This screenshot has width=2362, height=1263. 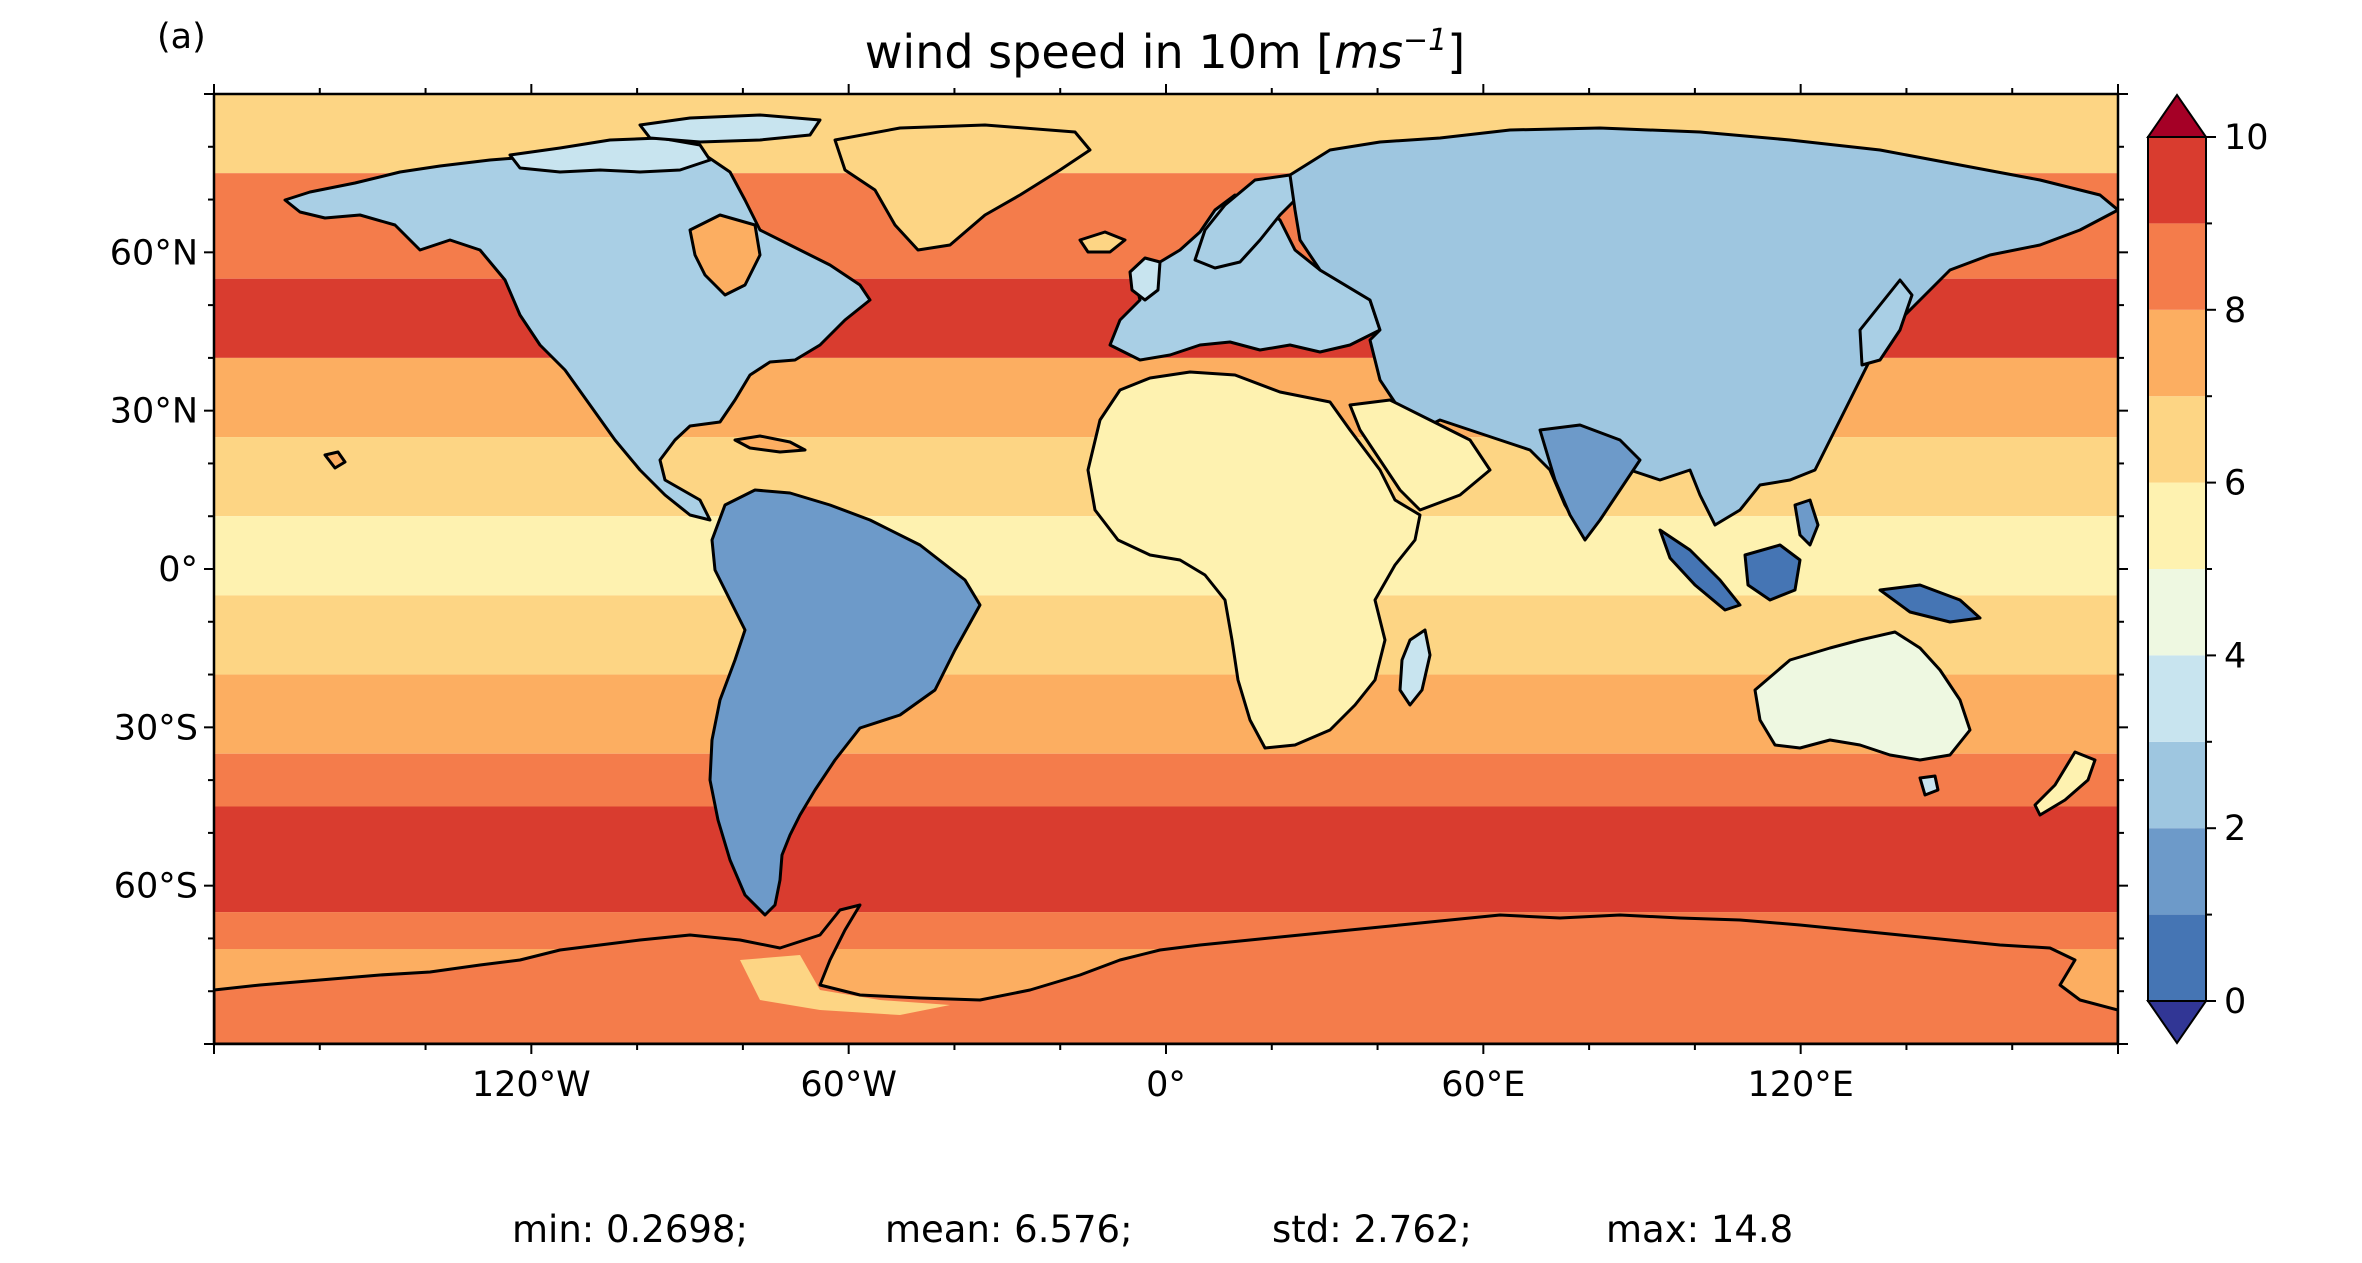 I want to click on philippines, so click(x=1806, y=522).